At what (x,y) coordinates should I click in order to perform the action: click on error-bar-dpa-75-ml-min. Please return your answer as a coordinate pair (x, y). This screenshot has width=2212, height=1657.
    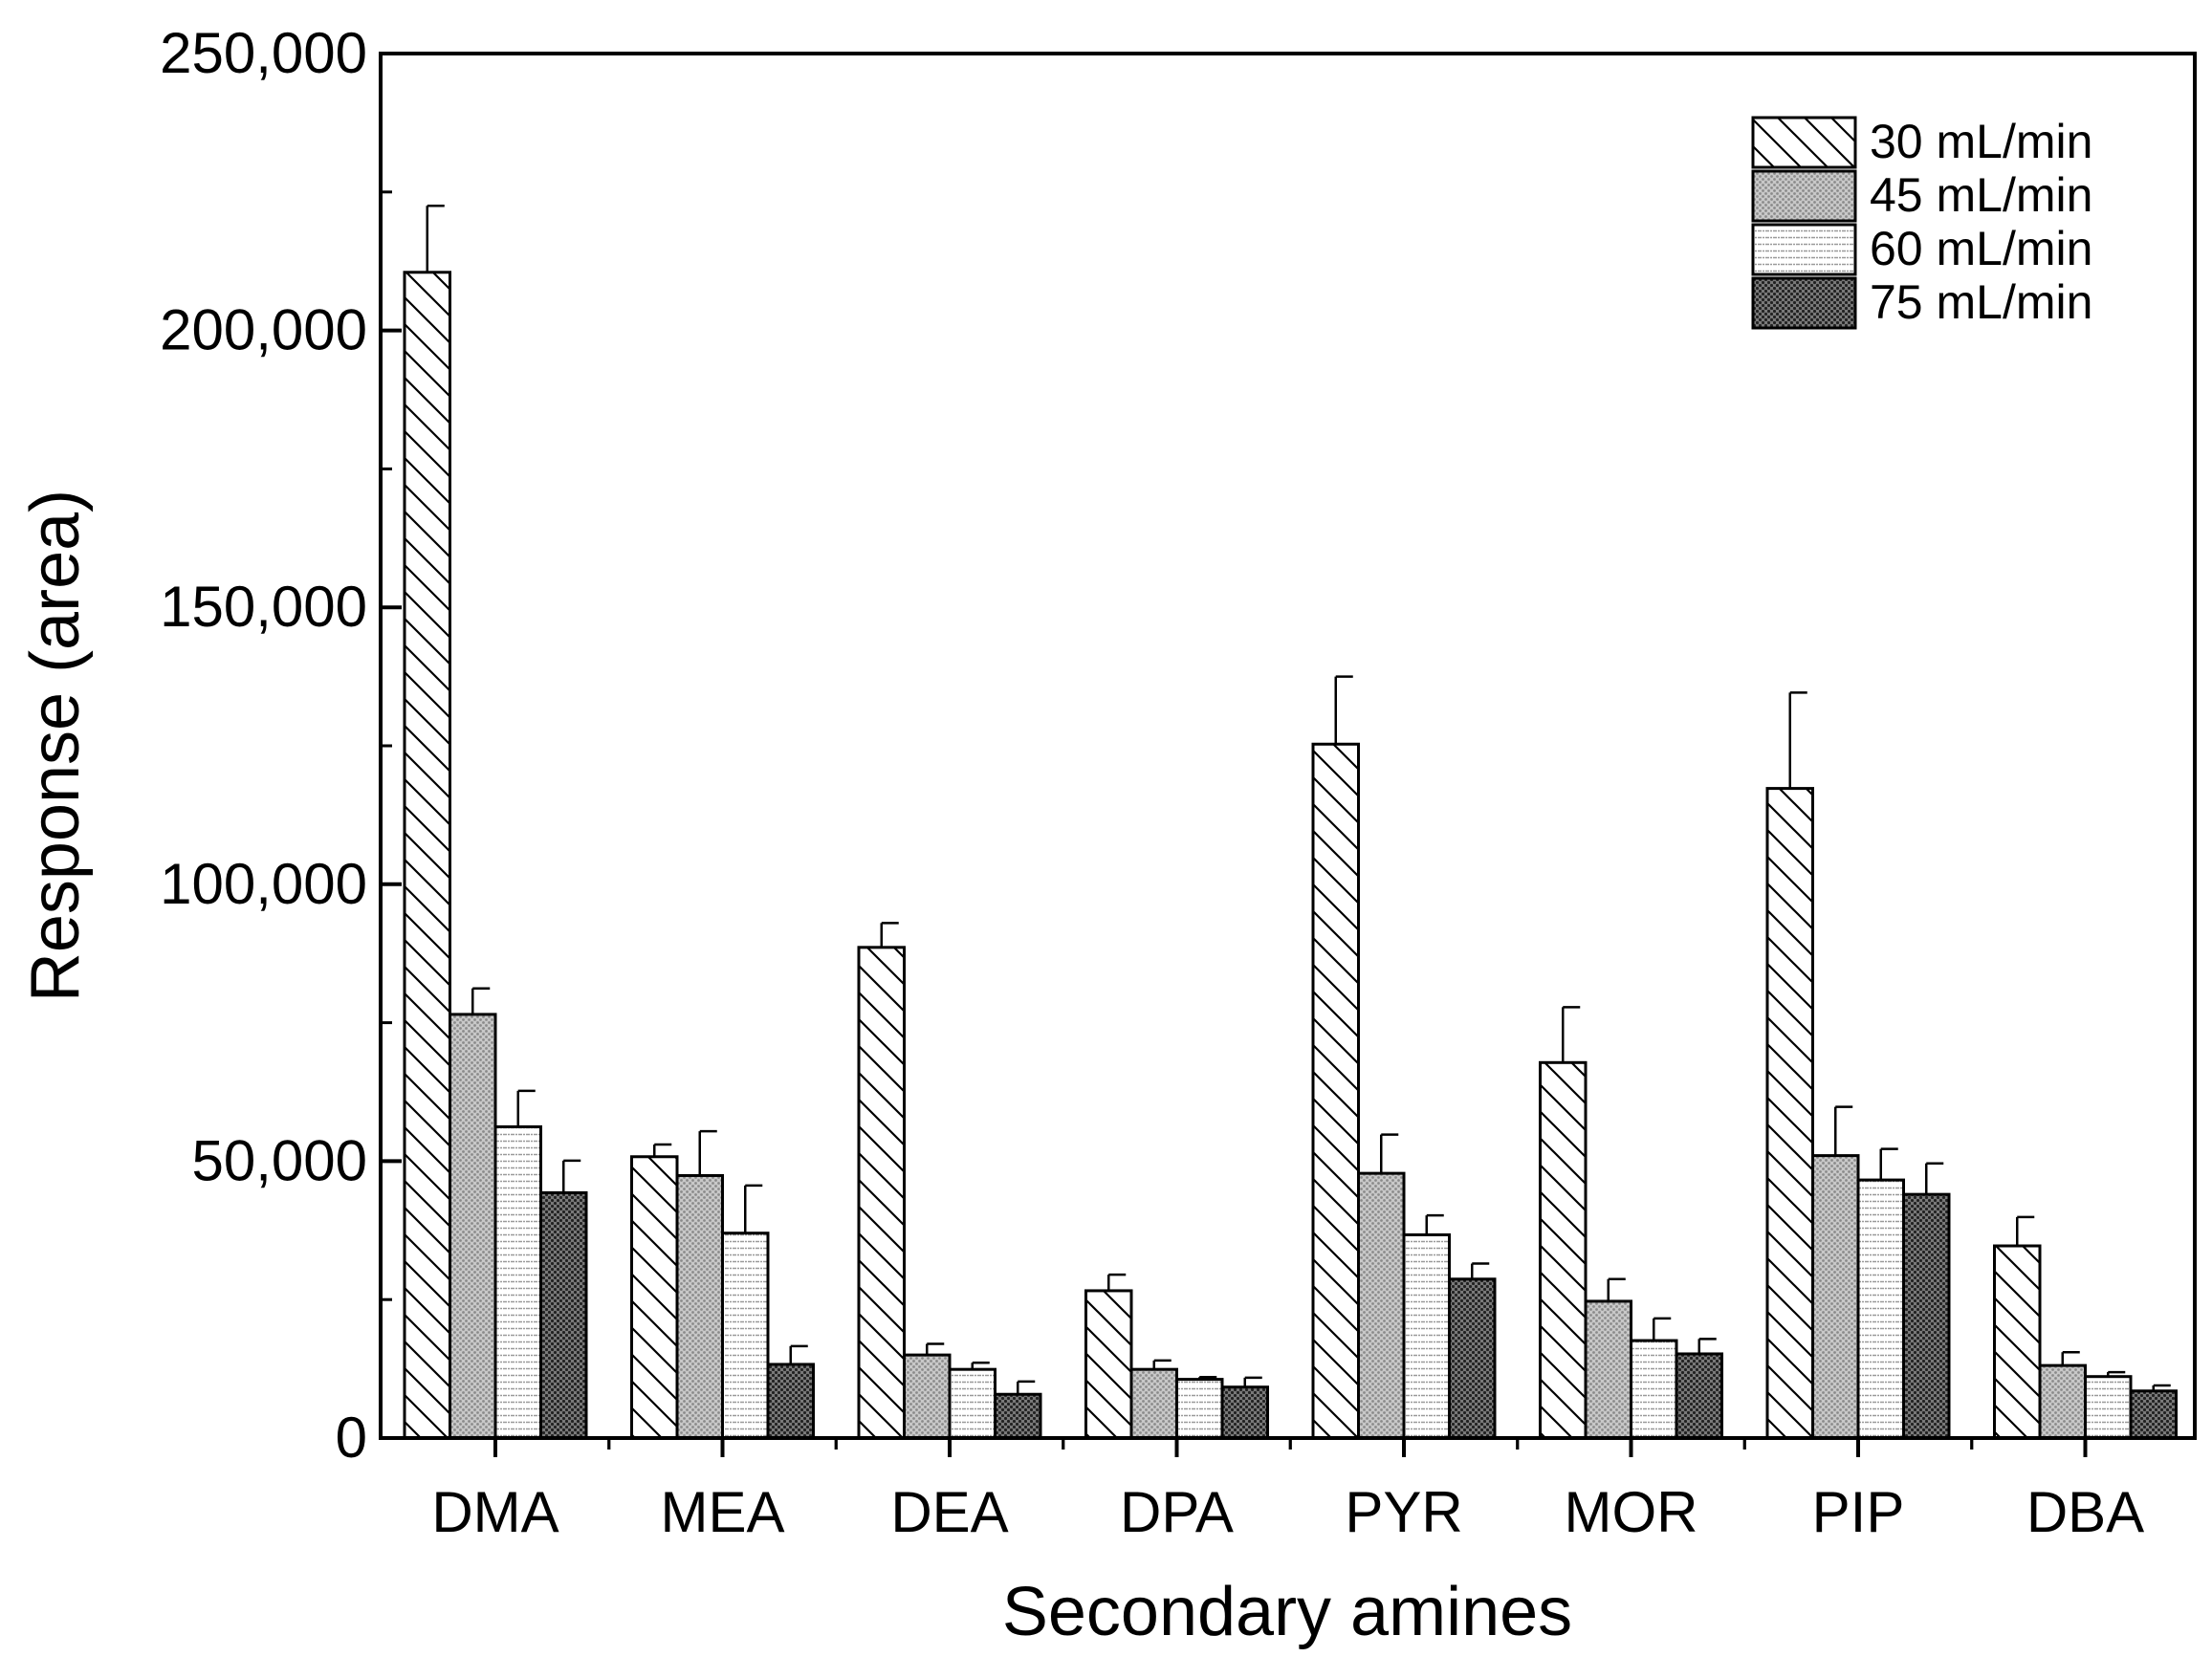
    Looking at the image, I should click on (1252, 1381).